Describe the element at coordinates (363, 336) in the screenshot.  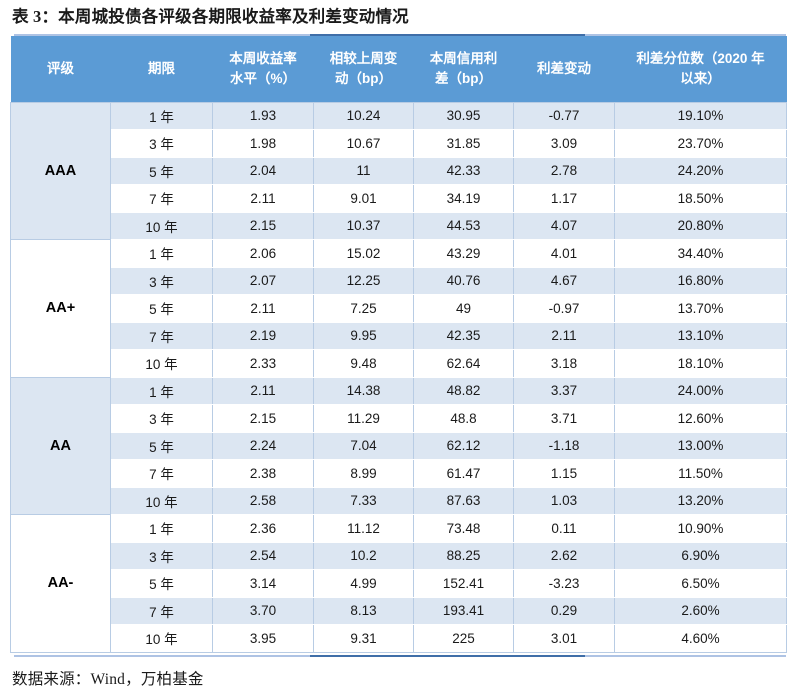
I see `cell-wow-change: 9.95` at that location.